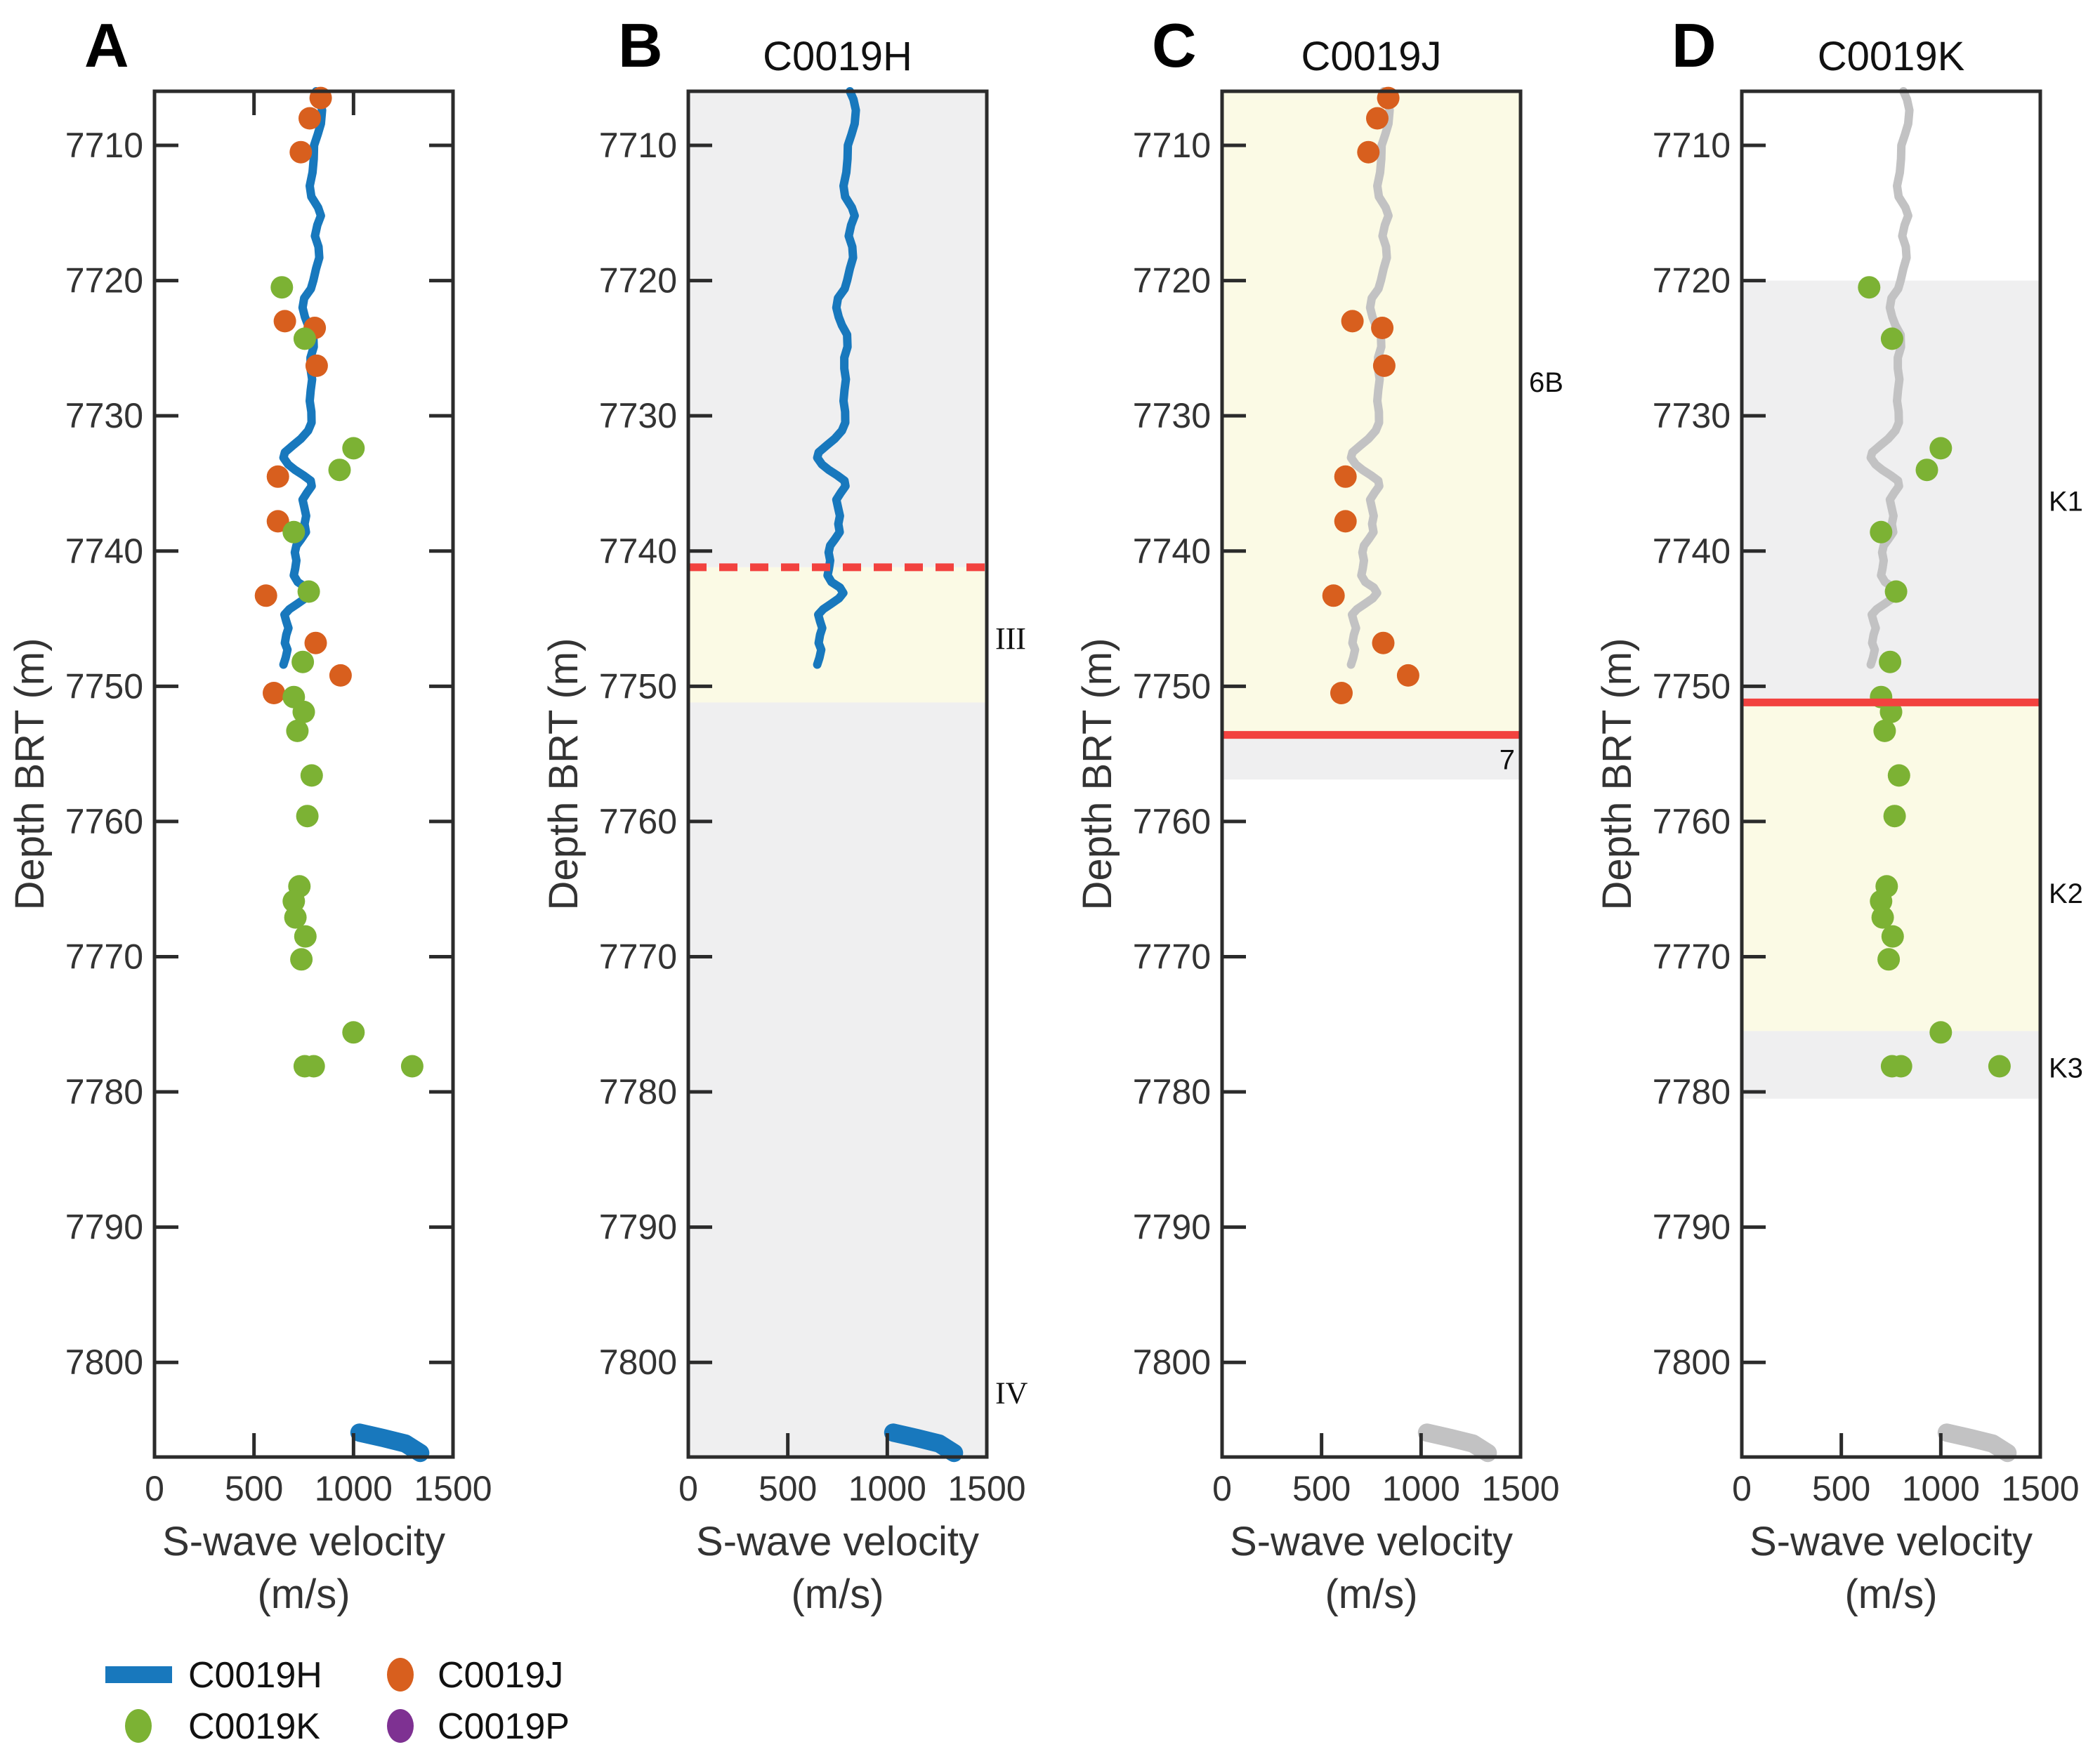 The width and height of the screenshot is (2100, 1747). I want to click on legend-line-swatch, so click(138, 1674).